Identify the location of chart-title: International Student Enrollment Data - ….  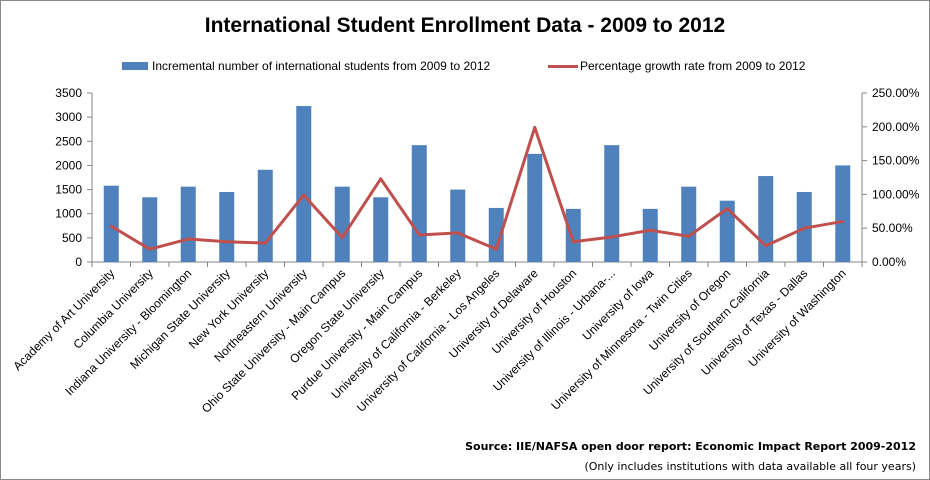
(465, 25).